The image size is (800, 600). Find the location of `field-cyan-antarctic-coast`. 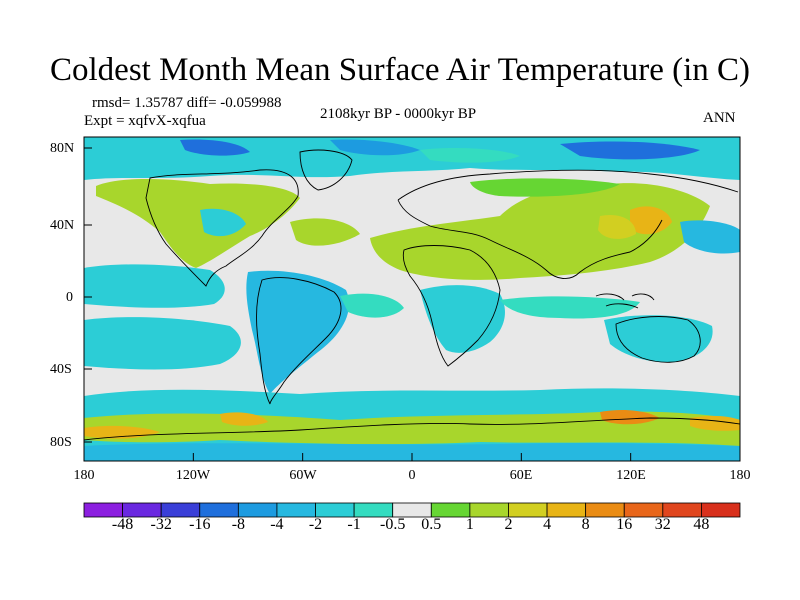

field-cyan-antarctic-coast is located at coordinates (412, 452).